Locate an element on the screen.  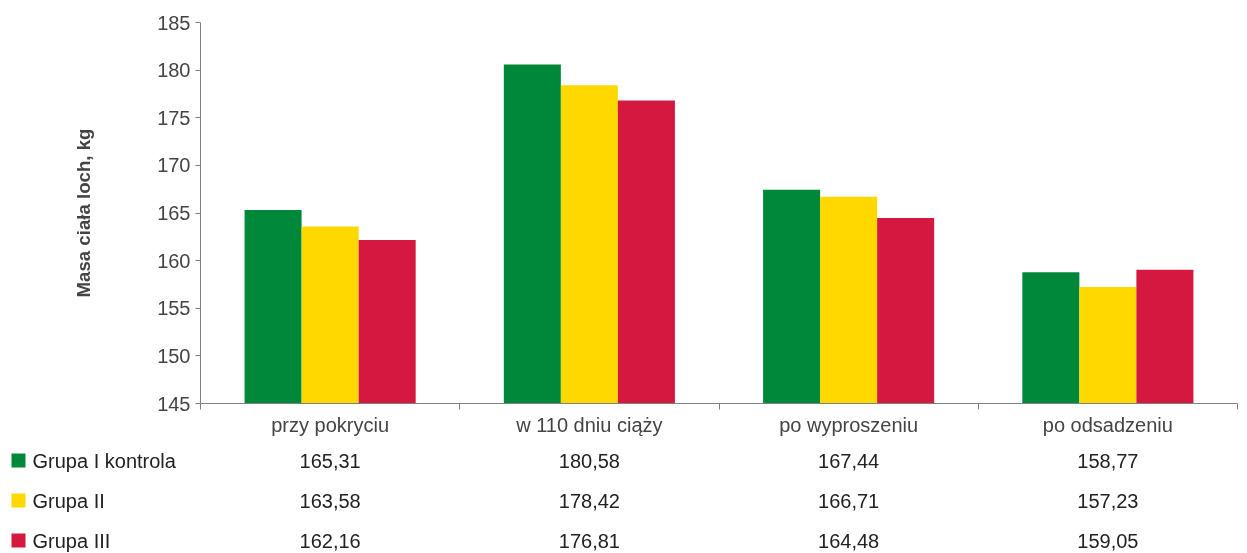
y-tick-label: 150 is located at coordinates (174, 355).